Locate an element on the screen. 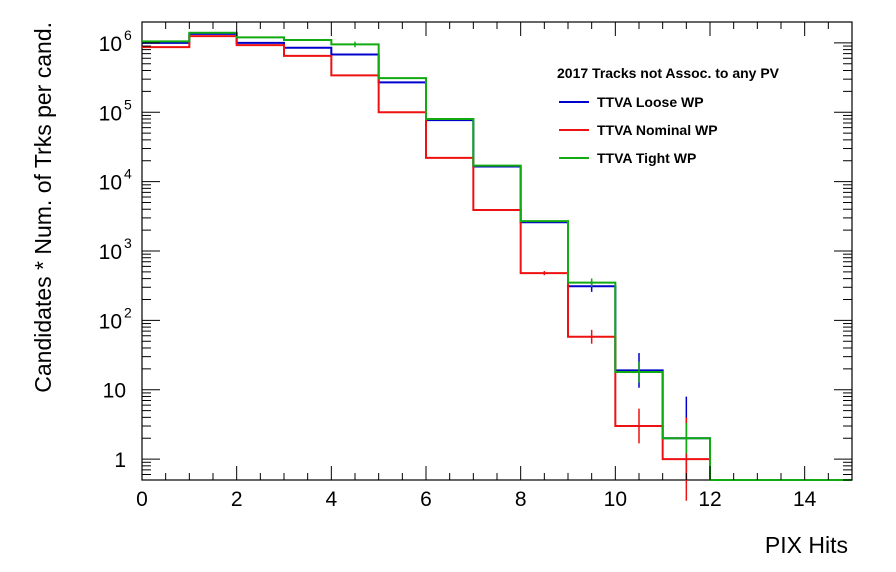 Image resolution: width=896 pixels, height=572 pixels. x-tick-label: 6 is located at coordinates (426, 499).